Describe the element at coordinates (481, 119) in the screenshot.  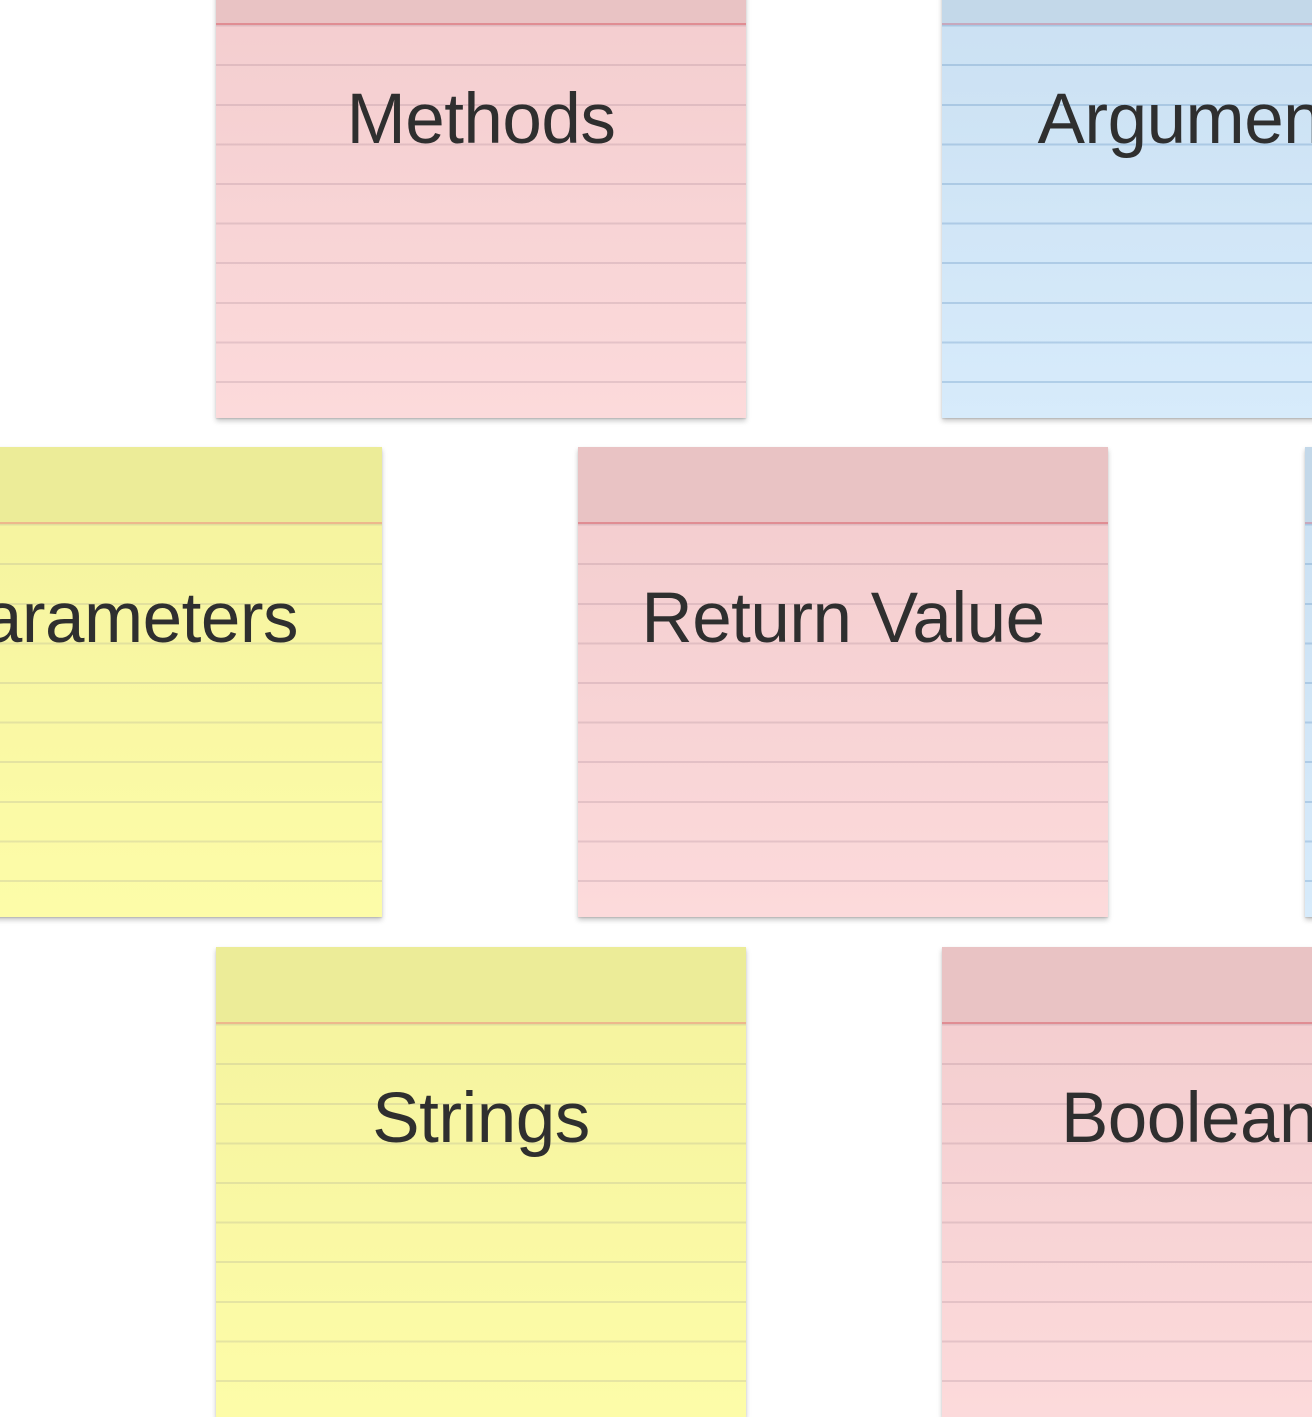
I see `card-label: Methods` at that location.